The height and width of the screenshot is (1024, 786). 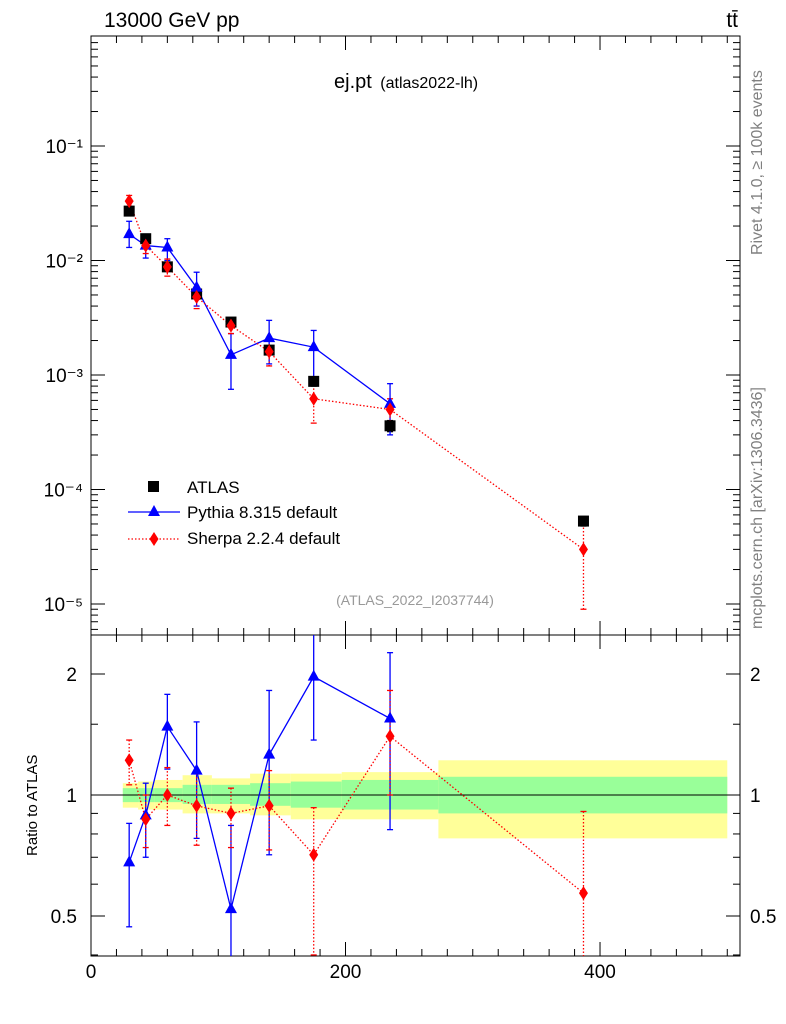 What do you see at coordinates (600, 972) in the screenshot?
I see `x-tick-label: 400` at bounding box center [600, 972].